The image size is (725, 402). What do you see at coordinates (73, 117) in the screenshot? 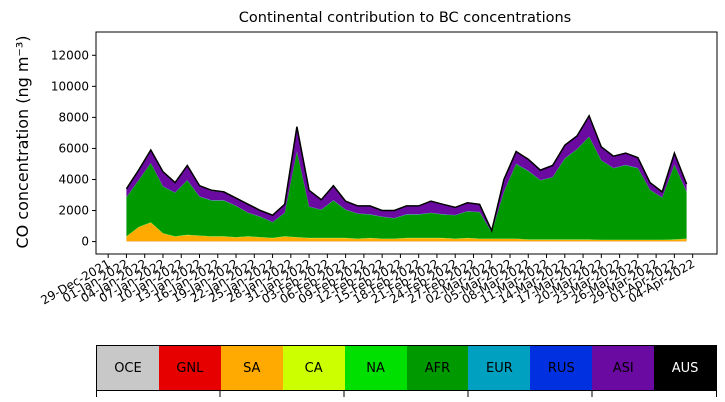
I see `y-tick-label: 8000` at bounding box center [73, 117].